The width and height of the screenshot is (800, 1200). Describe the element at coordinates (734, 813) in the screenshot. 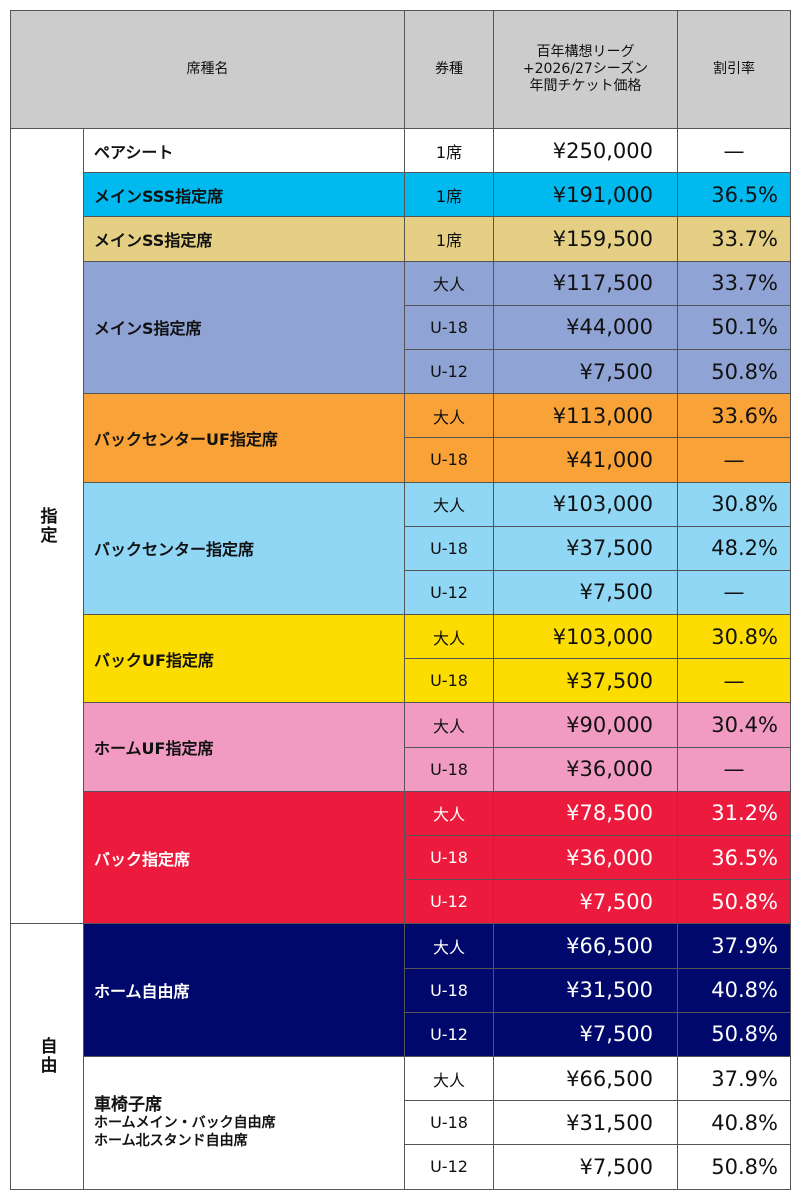

I see `discount-rate: 31.2%` at that location.